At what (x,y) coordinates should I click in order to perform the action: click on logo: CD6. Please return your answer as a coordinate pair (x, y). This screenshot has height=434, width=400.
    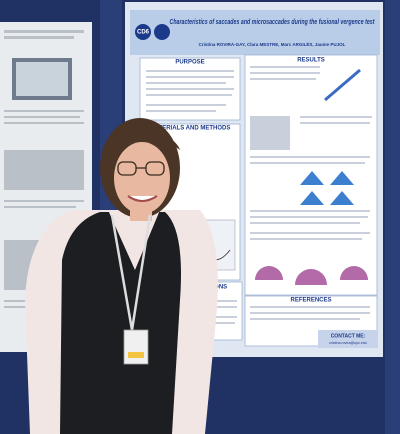
    Looking at the image, I should click on (143, 33).